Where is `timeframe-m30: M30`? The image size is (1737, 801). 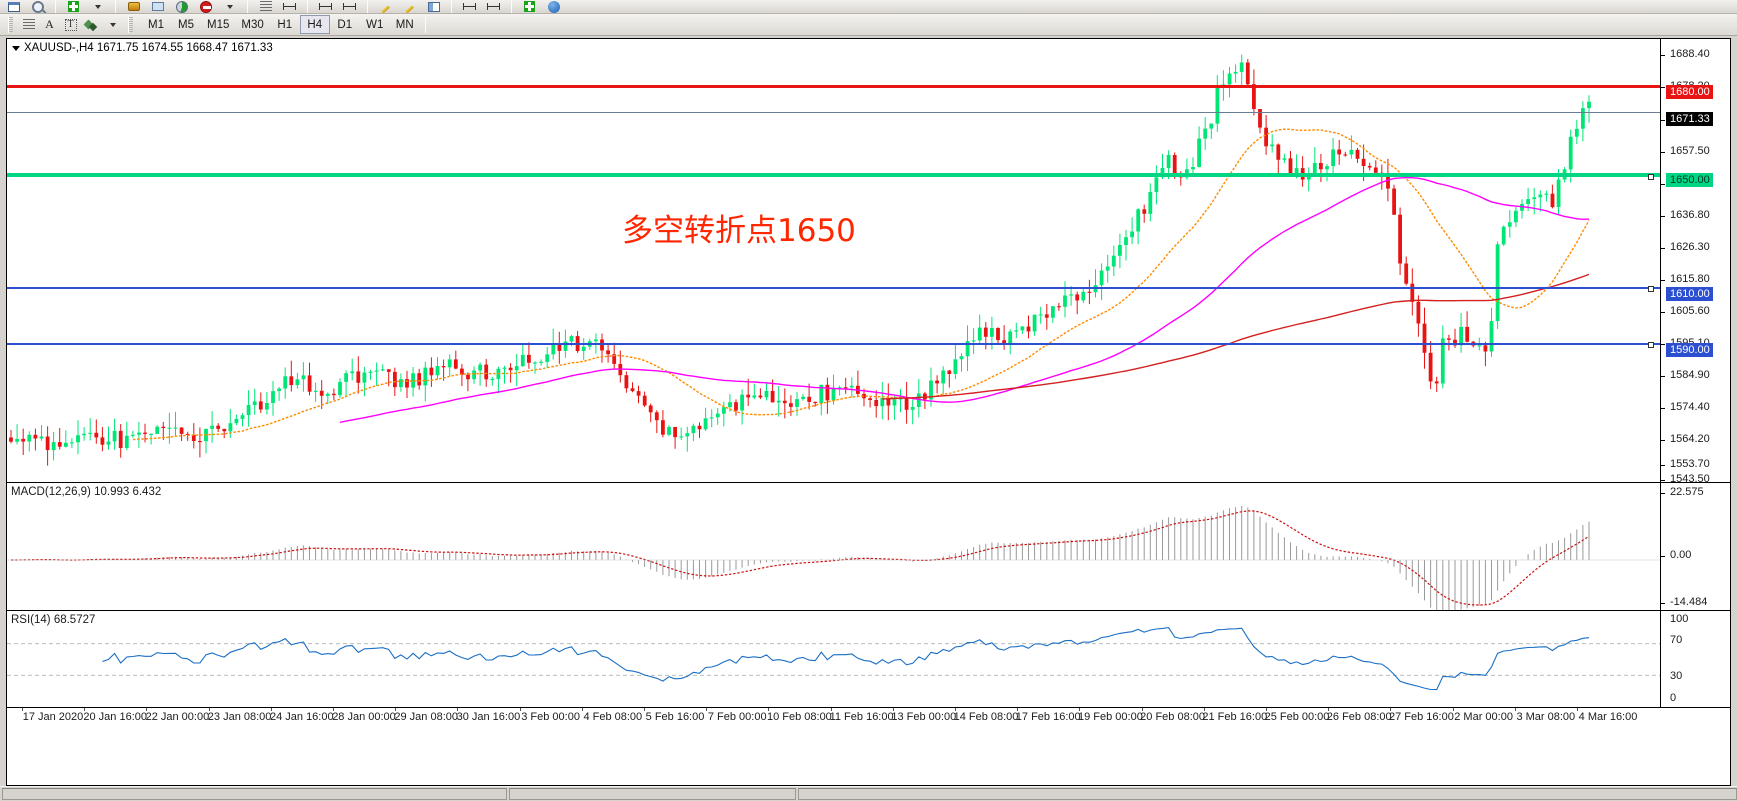 timeframe-m30: M30 is located at coordinates (252, 24).